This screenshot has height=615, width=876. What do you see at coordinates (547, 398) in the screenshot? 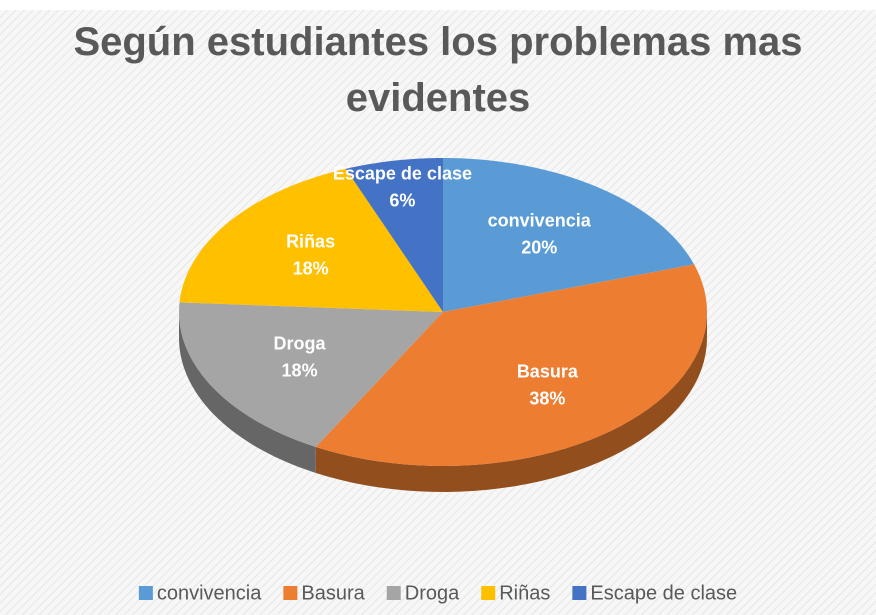
I see `data-label-value: 38%` at bounding box center [547, 398].